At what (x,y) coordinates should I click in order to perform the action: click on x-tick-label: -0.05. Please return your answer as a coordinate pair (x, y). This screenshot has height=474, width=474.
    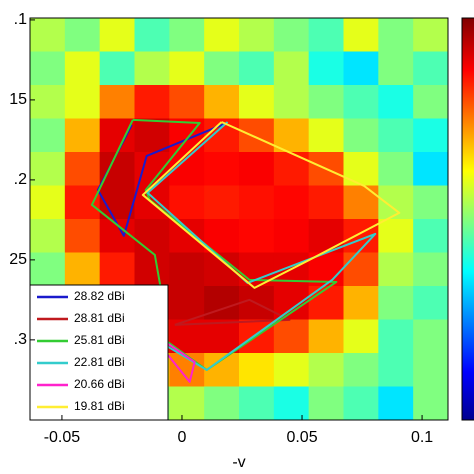
    Looking at the image, I should click on (62, 437).